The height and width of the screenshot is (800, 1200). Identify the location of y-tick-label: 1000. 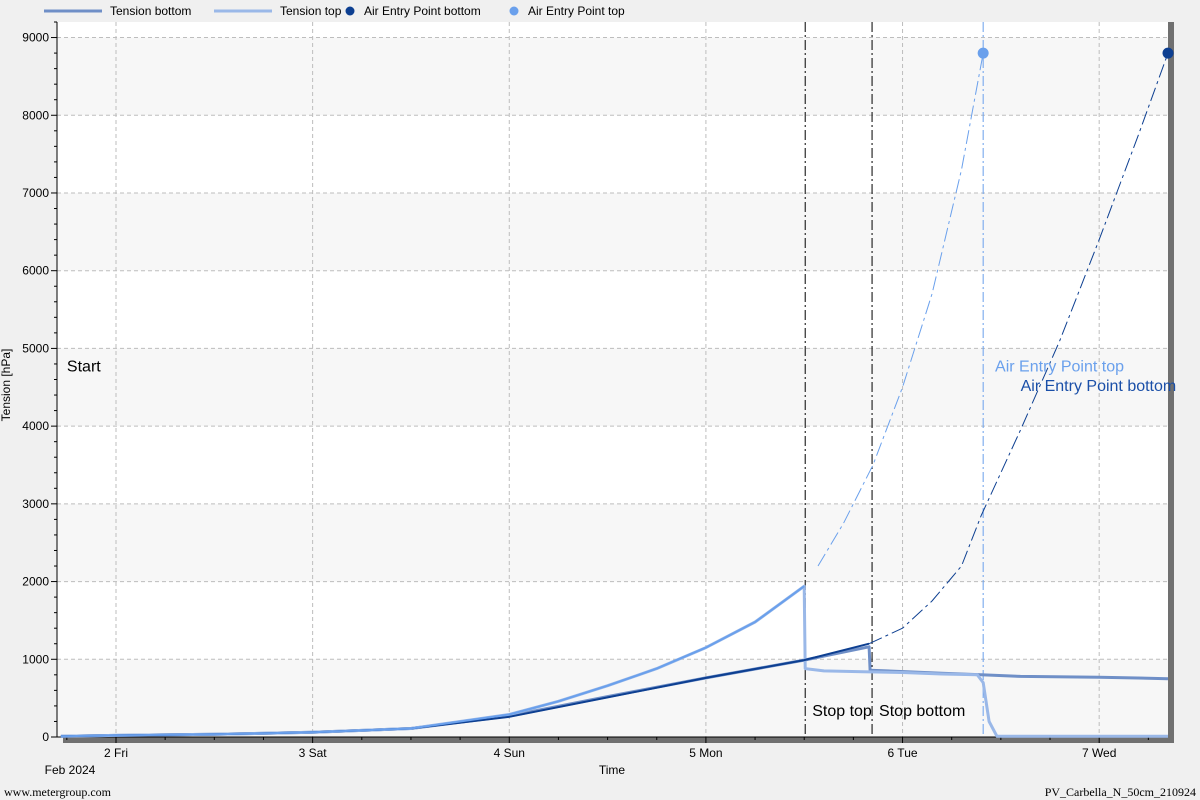
(35, 659).